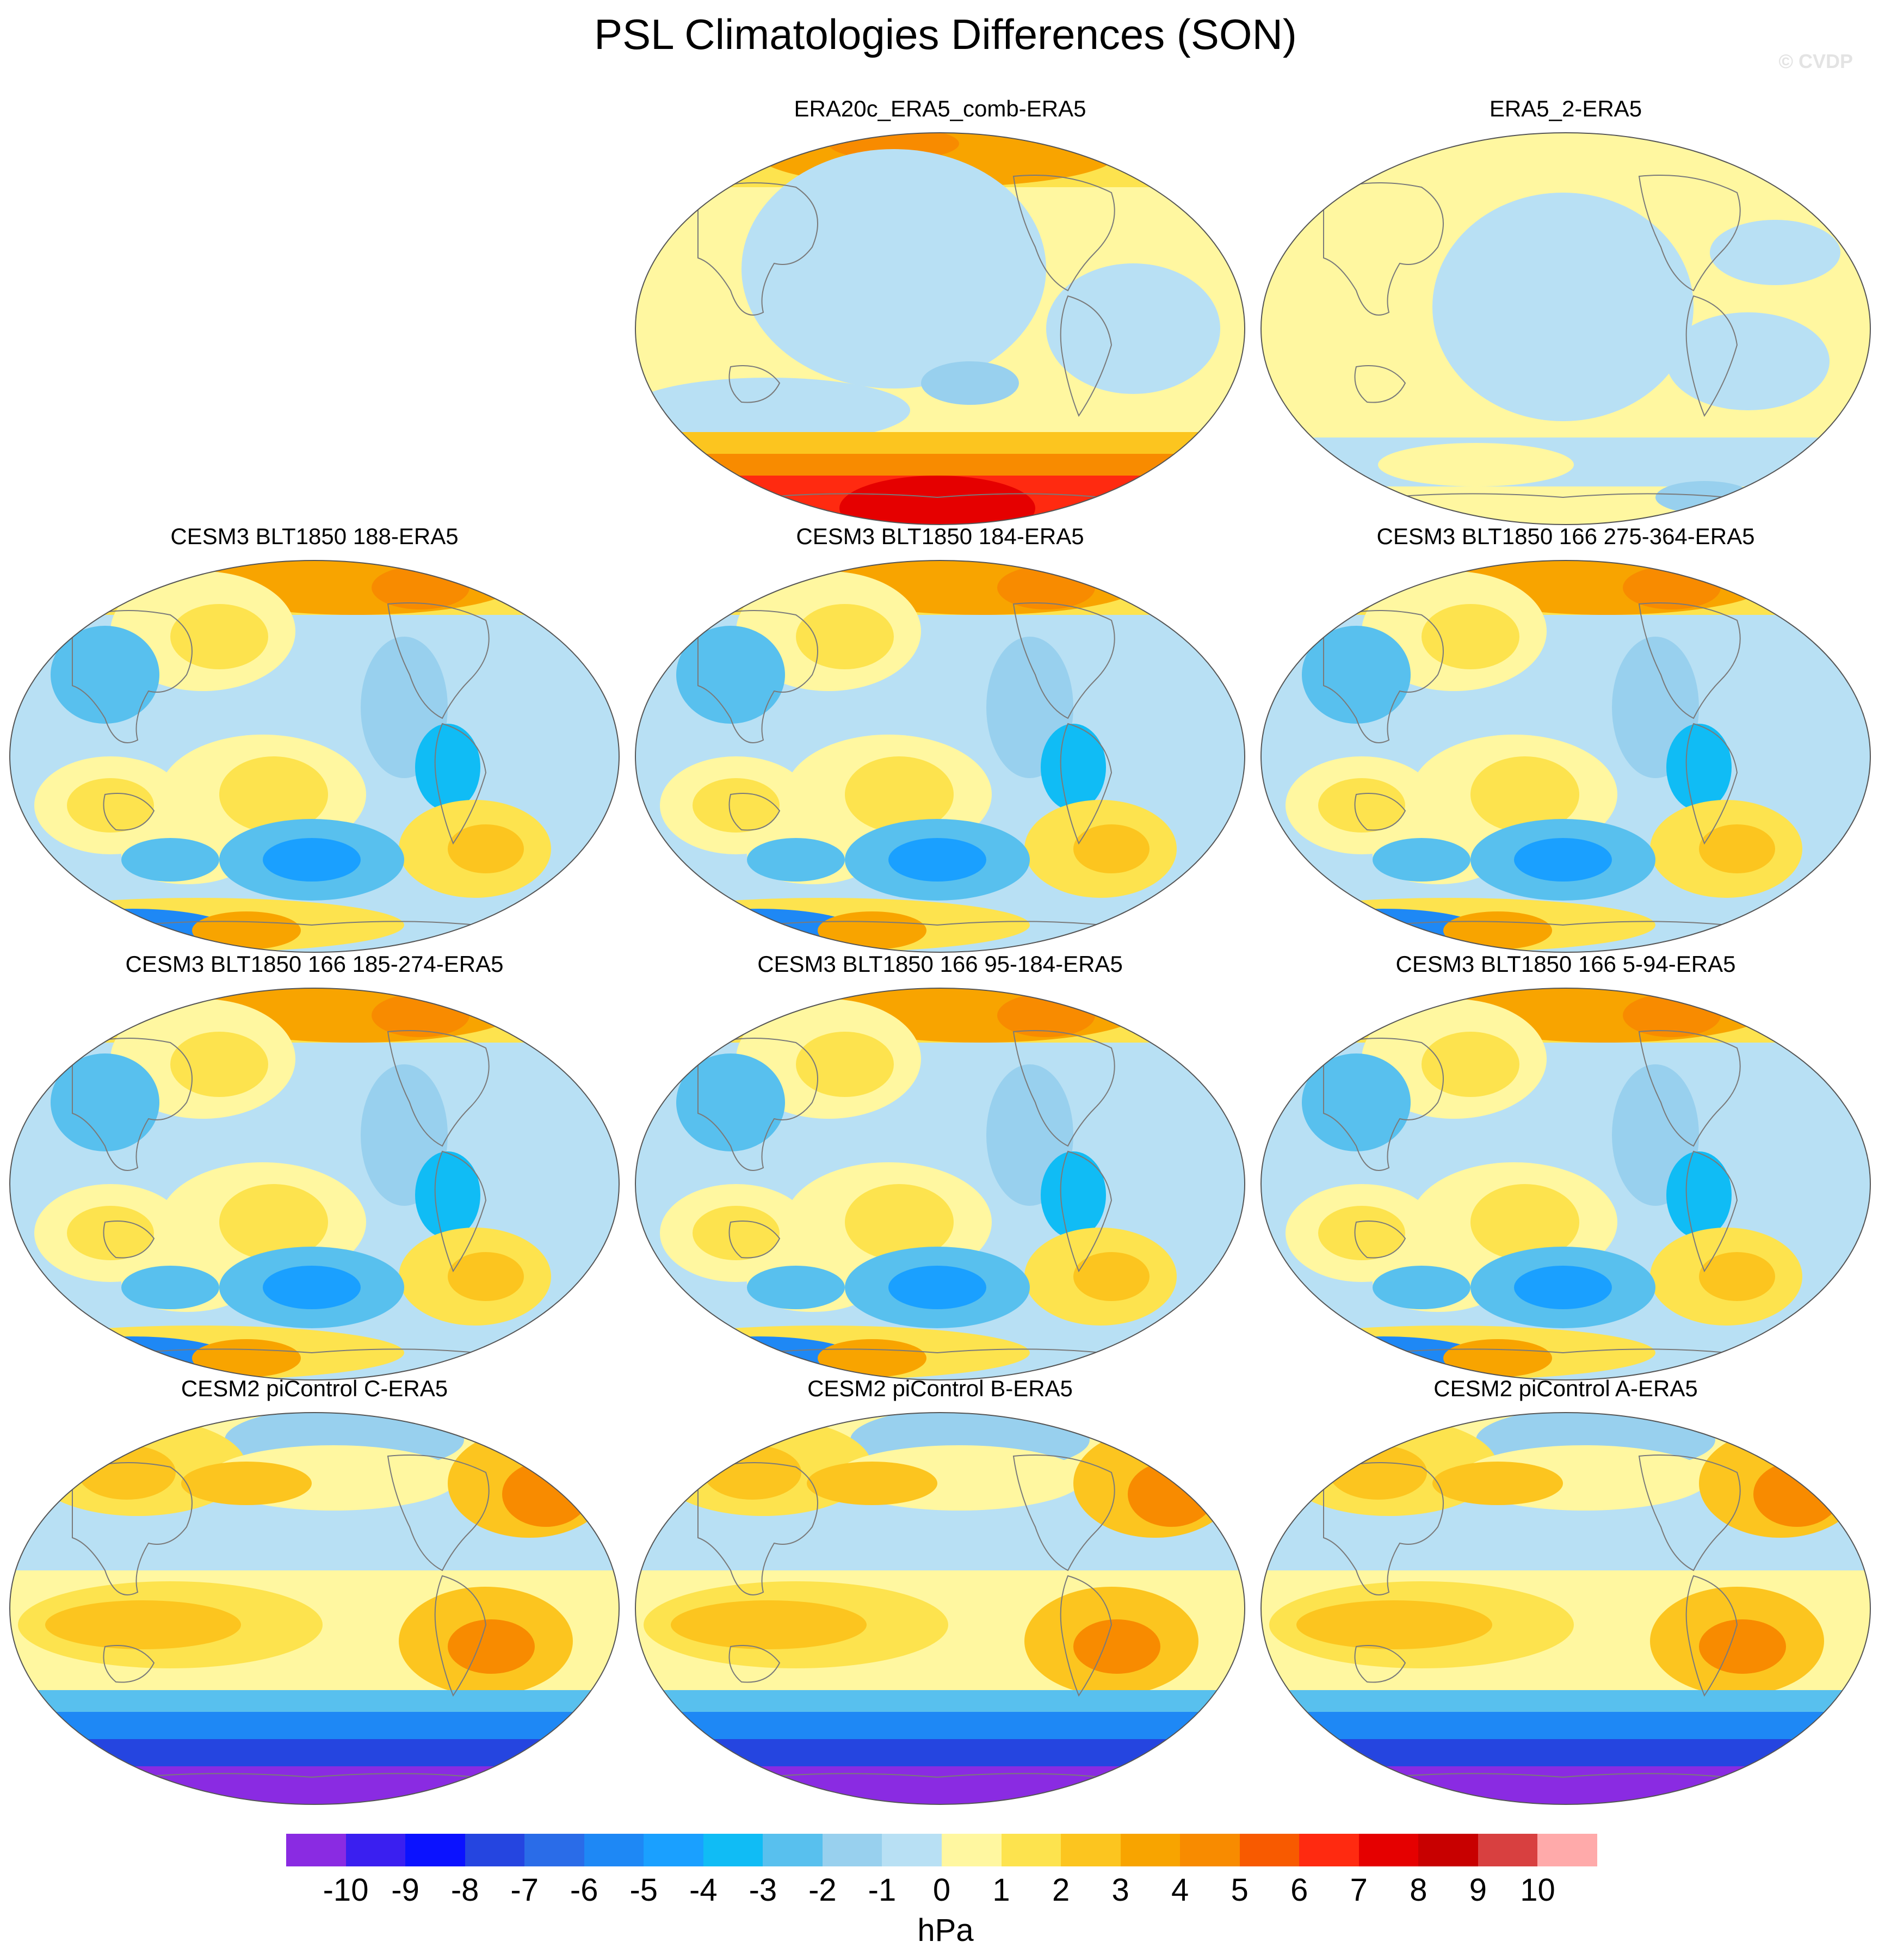  I want to click on map-panel: CESM3 BLT1850 166 5-94-ERA5, so click(1565, 1166).